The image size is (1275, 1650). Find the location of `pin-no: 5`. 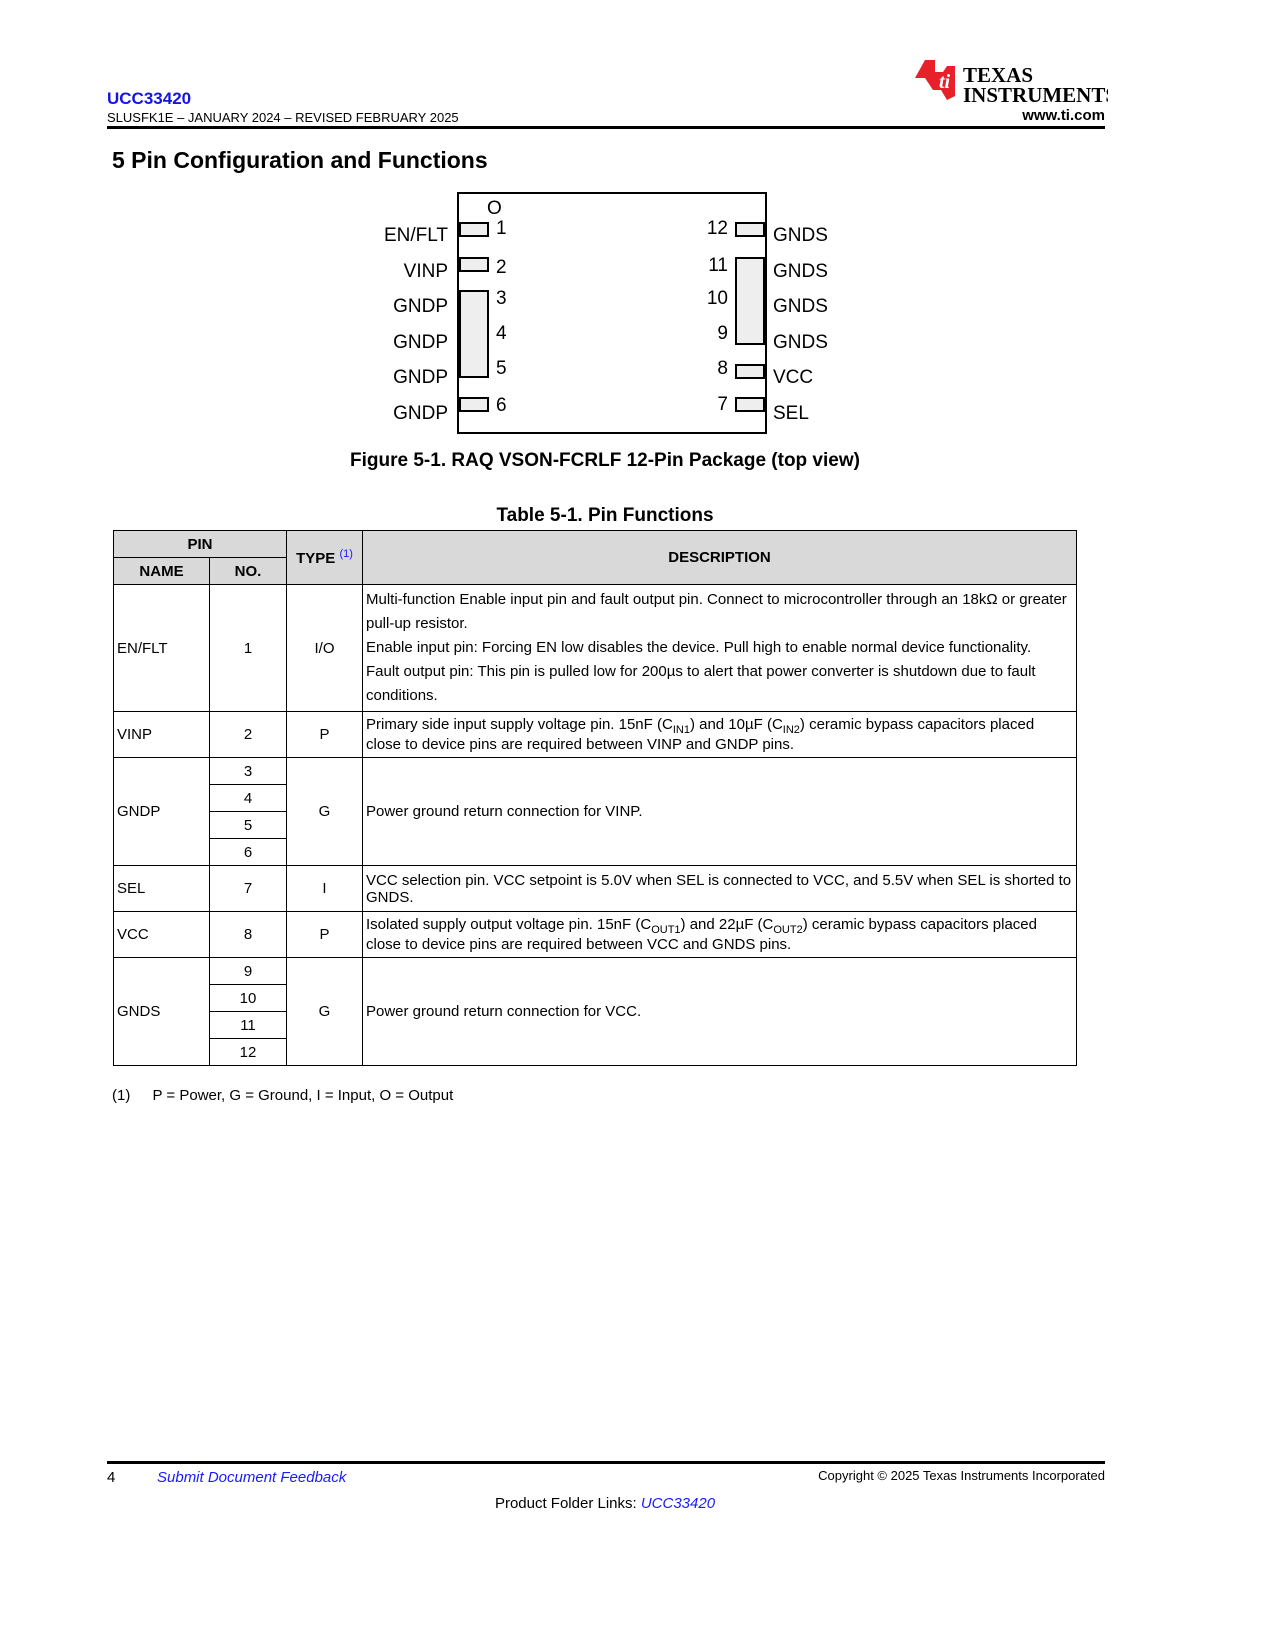

pin-no: 5 is located at coordinates (248, 825).